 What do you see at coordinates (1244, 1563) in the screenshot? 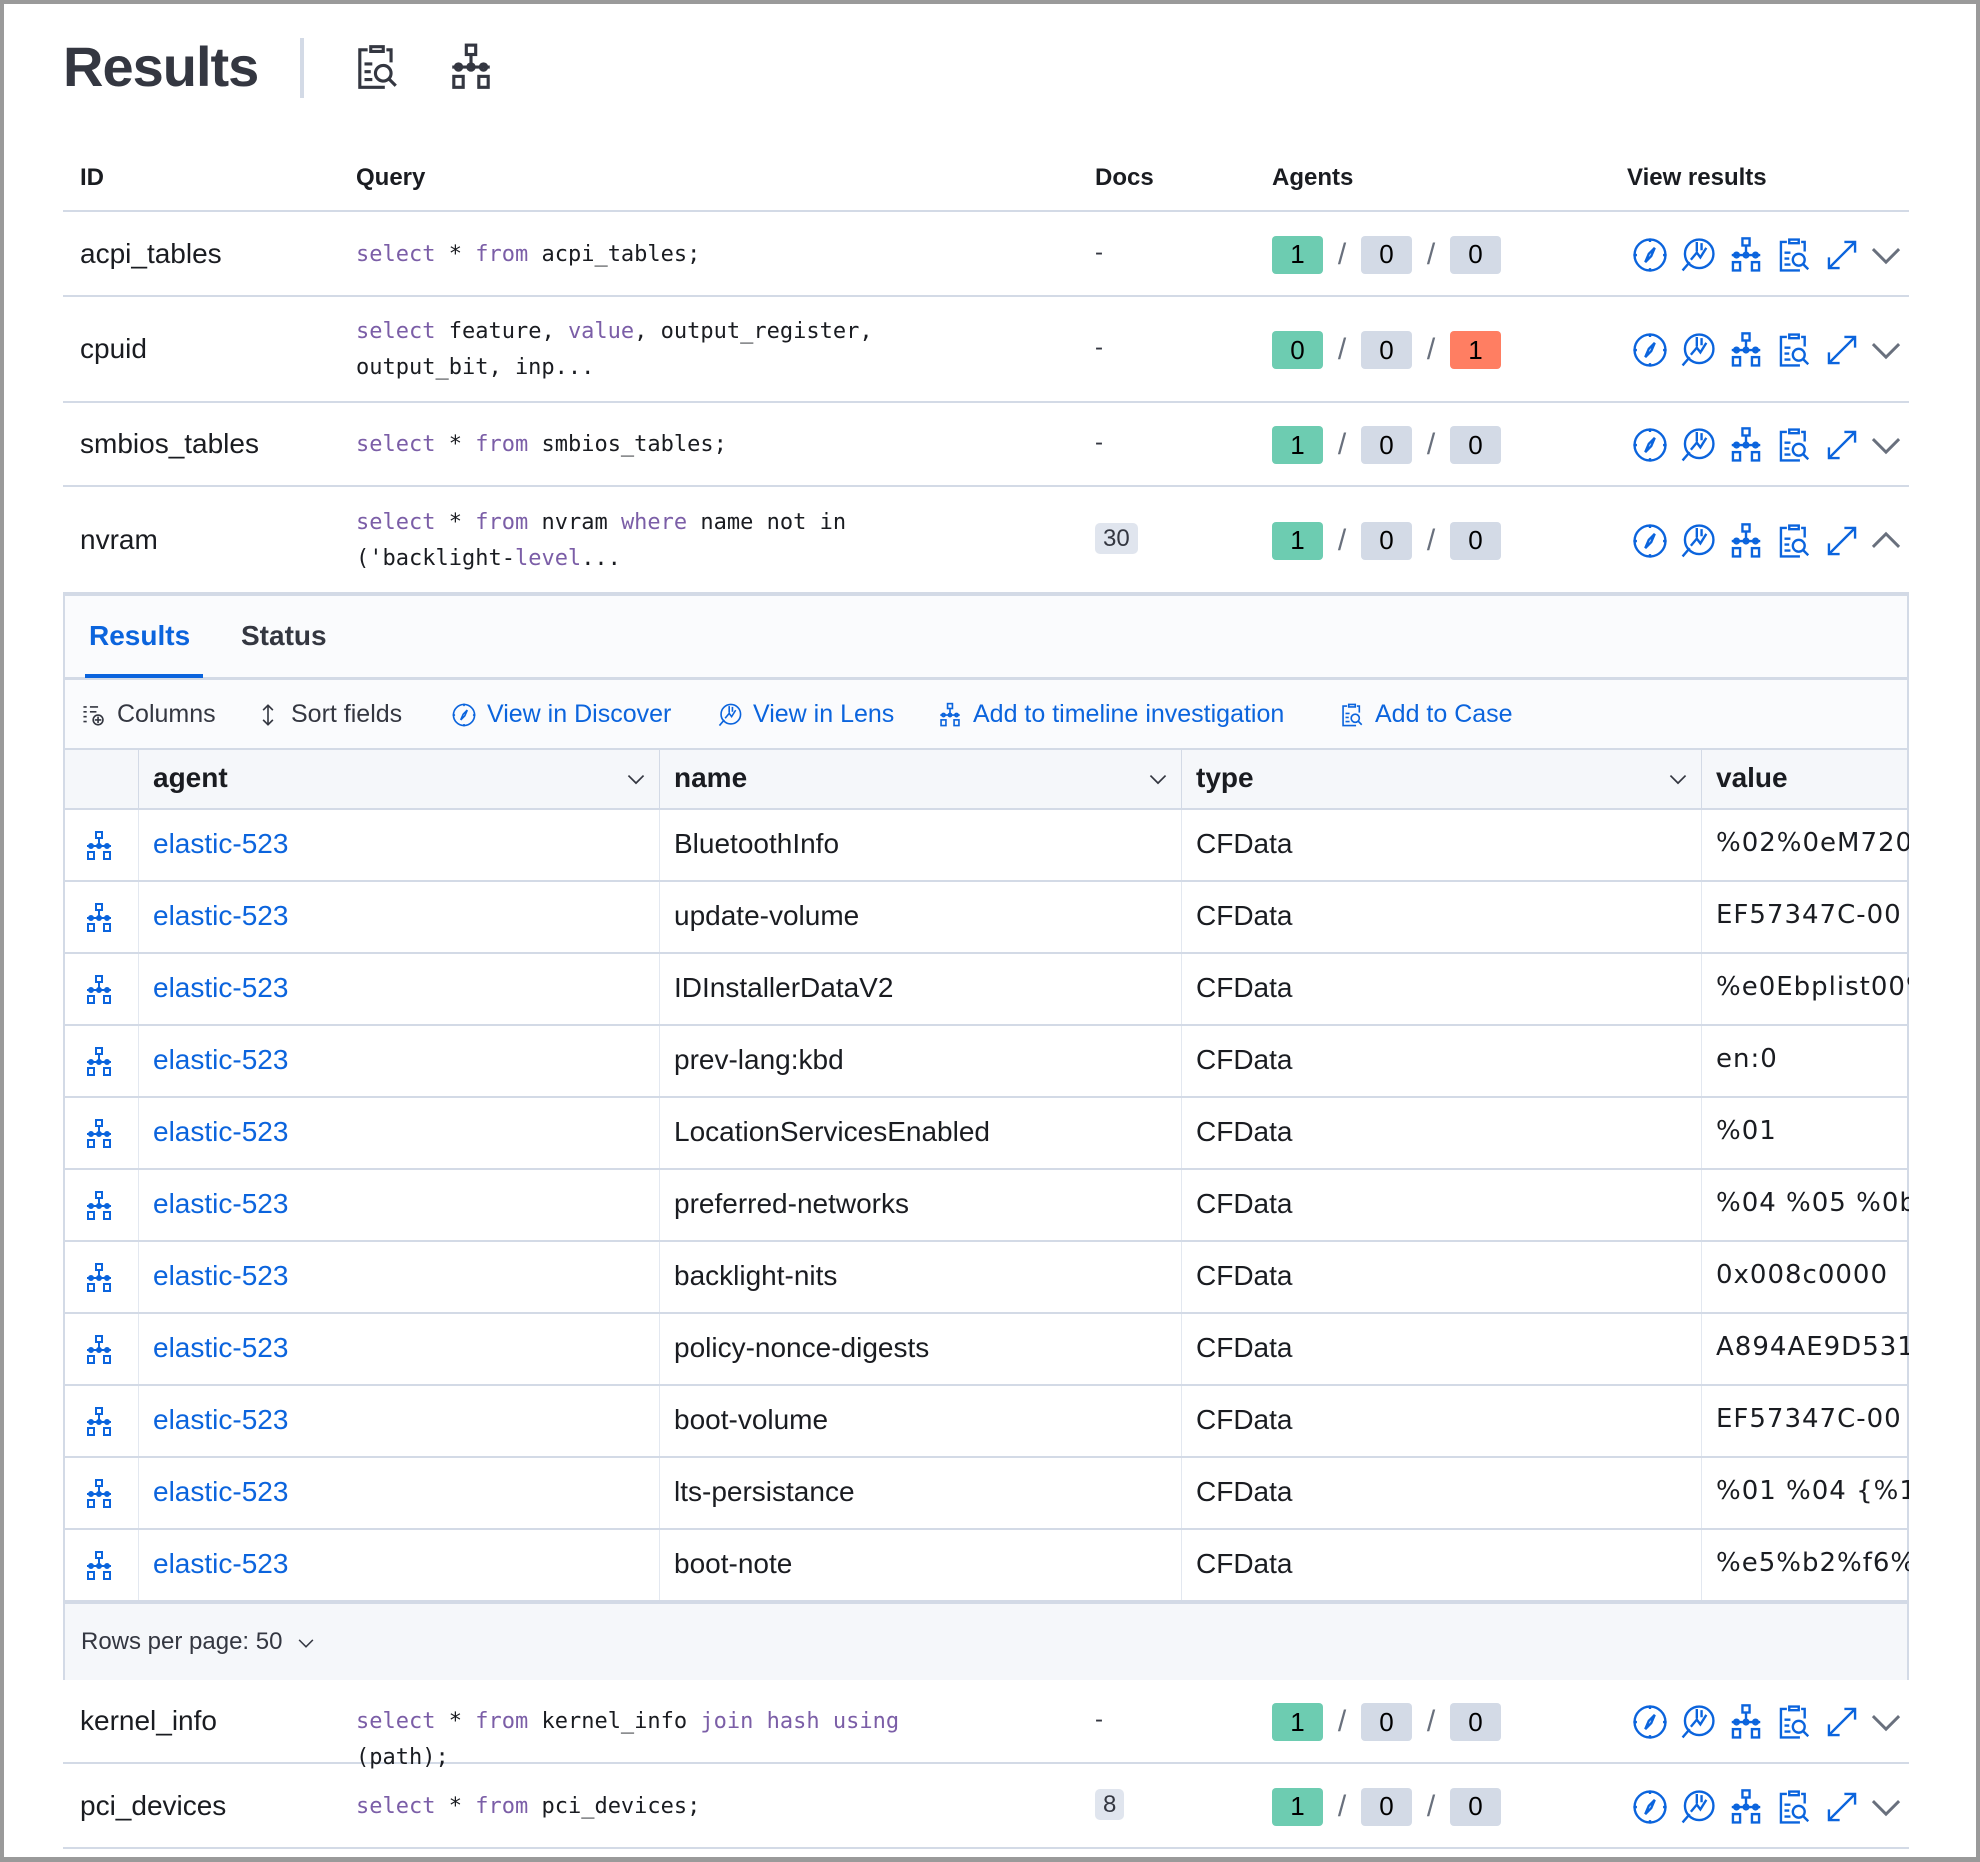
I see `type-value: CFData` at bounding box center [1244, 1563].